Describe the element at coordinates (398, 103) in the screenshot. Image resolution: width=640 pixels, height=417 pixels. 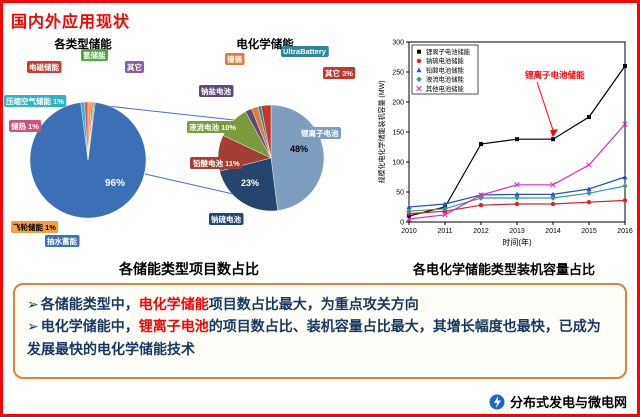
I see `svg-text: 200` at that location.